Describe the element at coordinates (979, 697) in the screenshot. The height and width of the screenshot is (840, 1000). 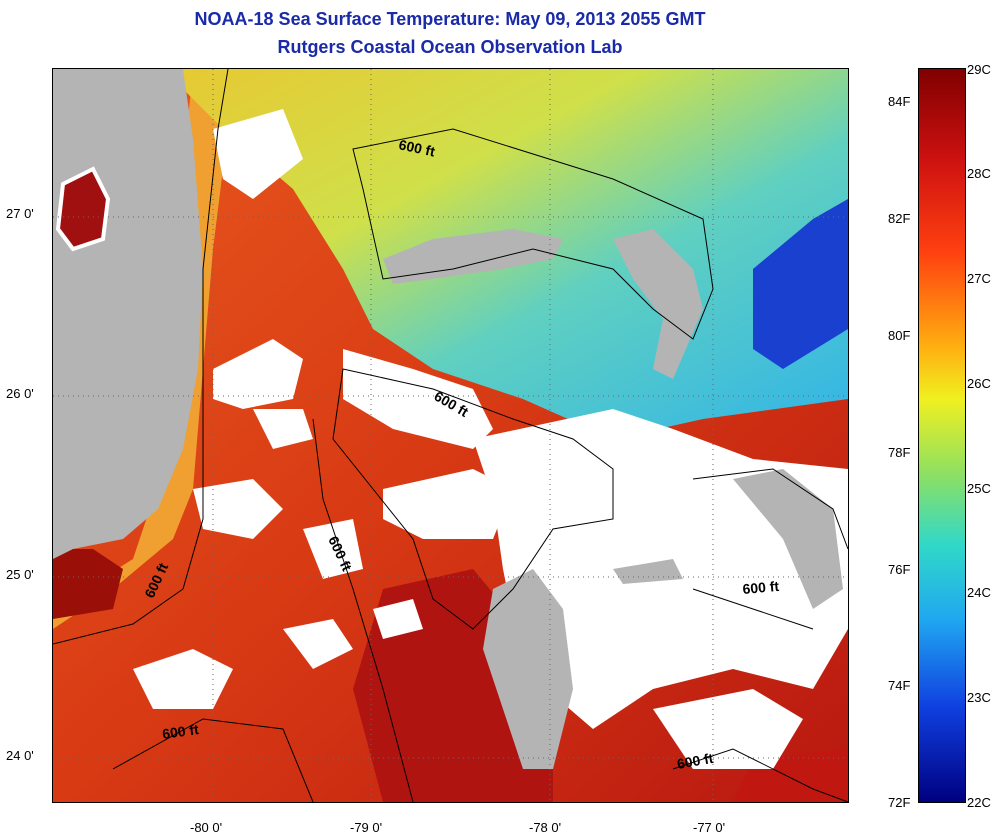
I see `colorbar-celsius-label: 23C` at that location.